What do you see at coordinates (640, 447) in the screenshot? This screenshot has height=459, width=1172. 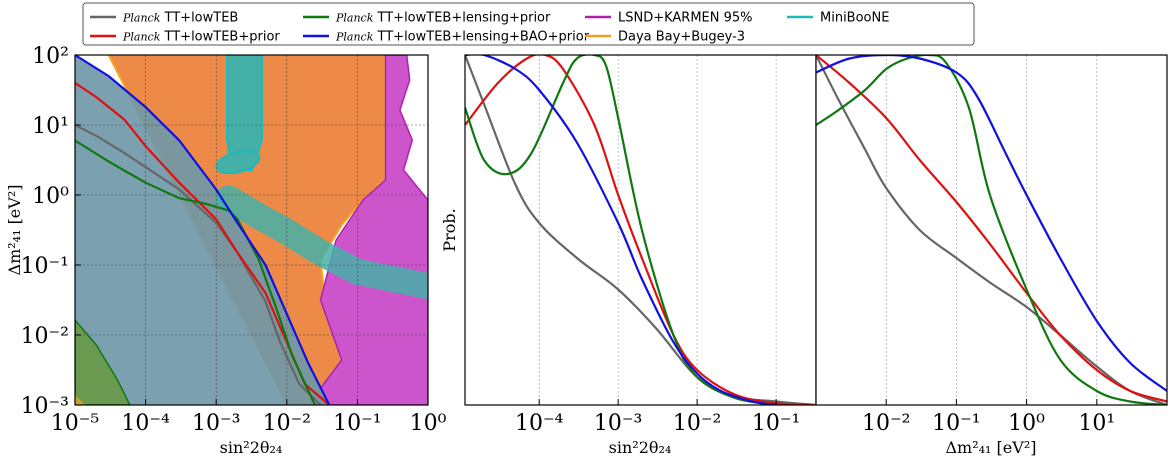 I see `panel2-xlabel: sin²2θ₂₄` at bounding box center [640, 447].